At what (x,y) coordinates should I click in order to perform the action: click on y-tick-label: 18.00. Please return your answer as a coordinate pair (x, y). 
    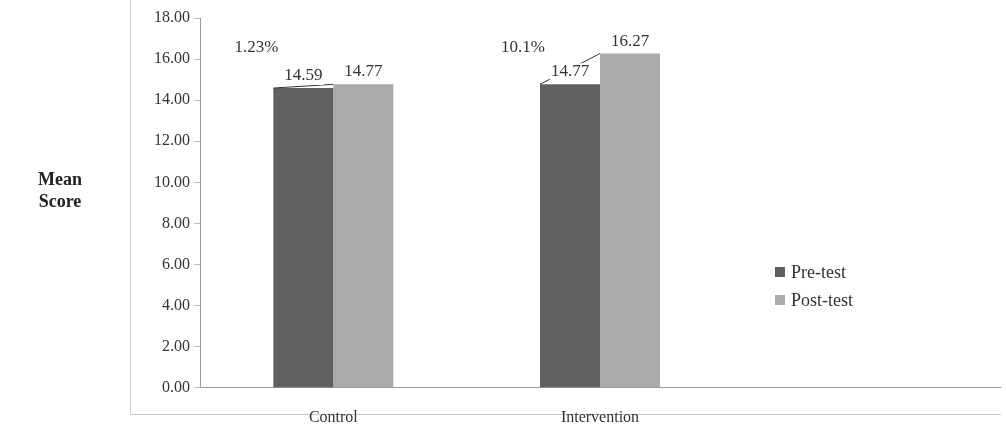
    Looking at the image, I should click on (172, 17).